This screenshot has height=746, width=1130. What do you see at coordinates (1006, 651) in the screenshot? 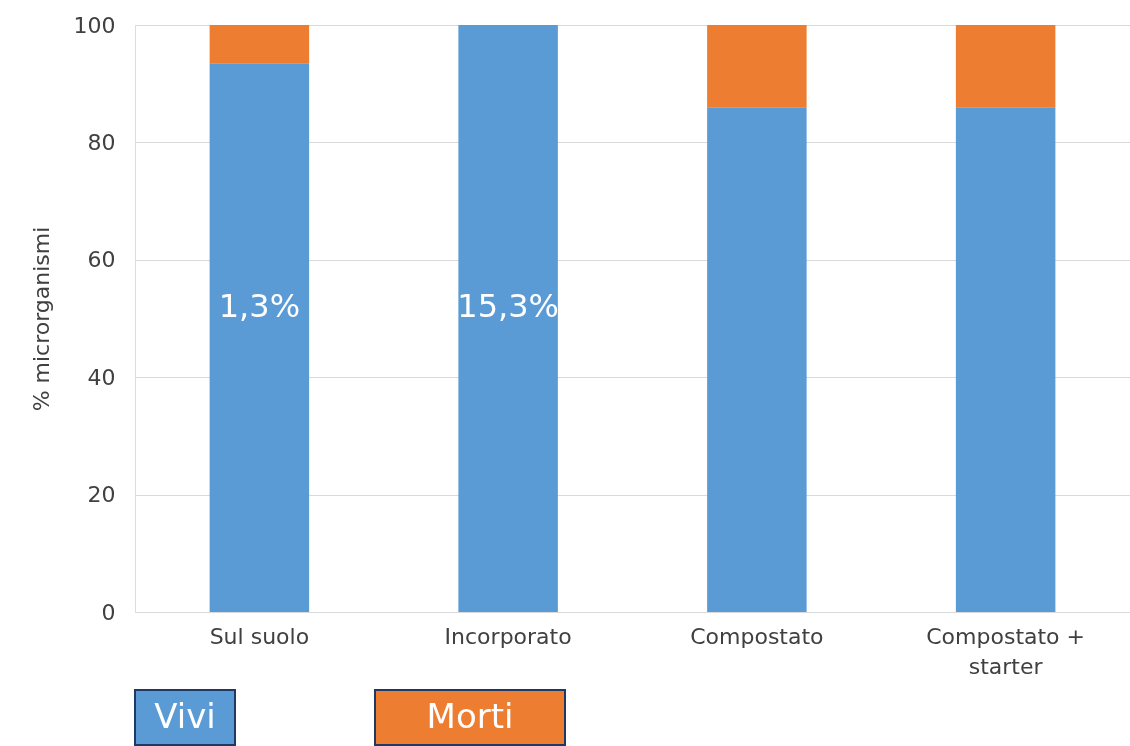
I see `x-tick-label: Compostato + starter` at bounding box center [1006, 651].